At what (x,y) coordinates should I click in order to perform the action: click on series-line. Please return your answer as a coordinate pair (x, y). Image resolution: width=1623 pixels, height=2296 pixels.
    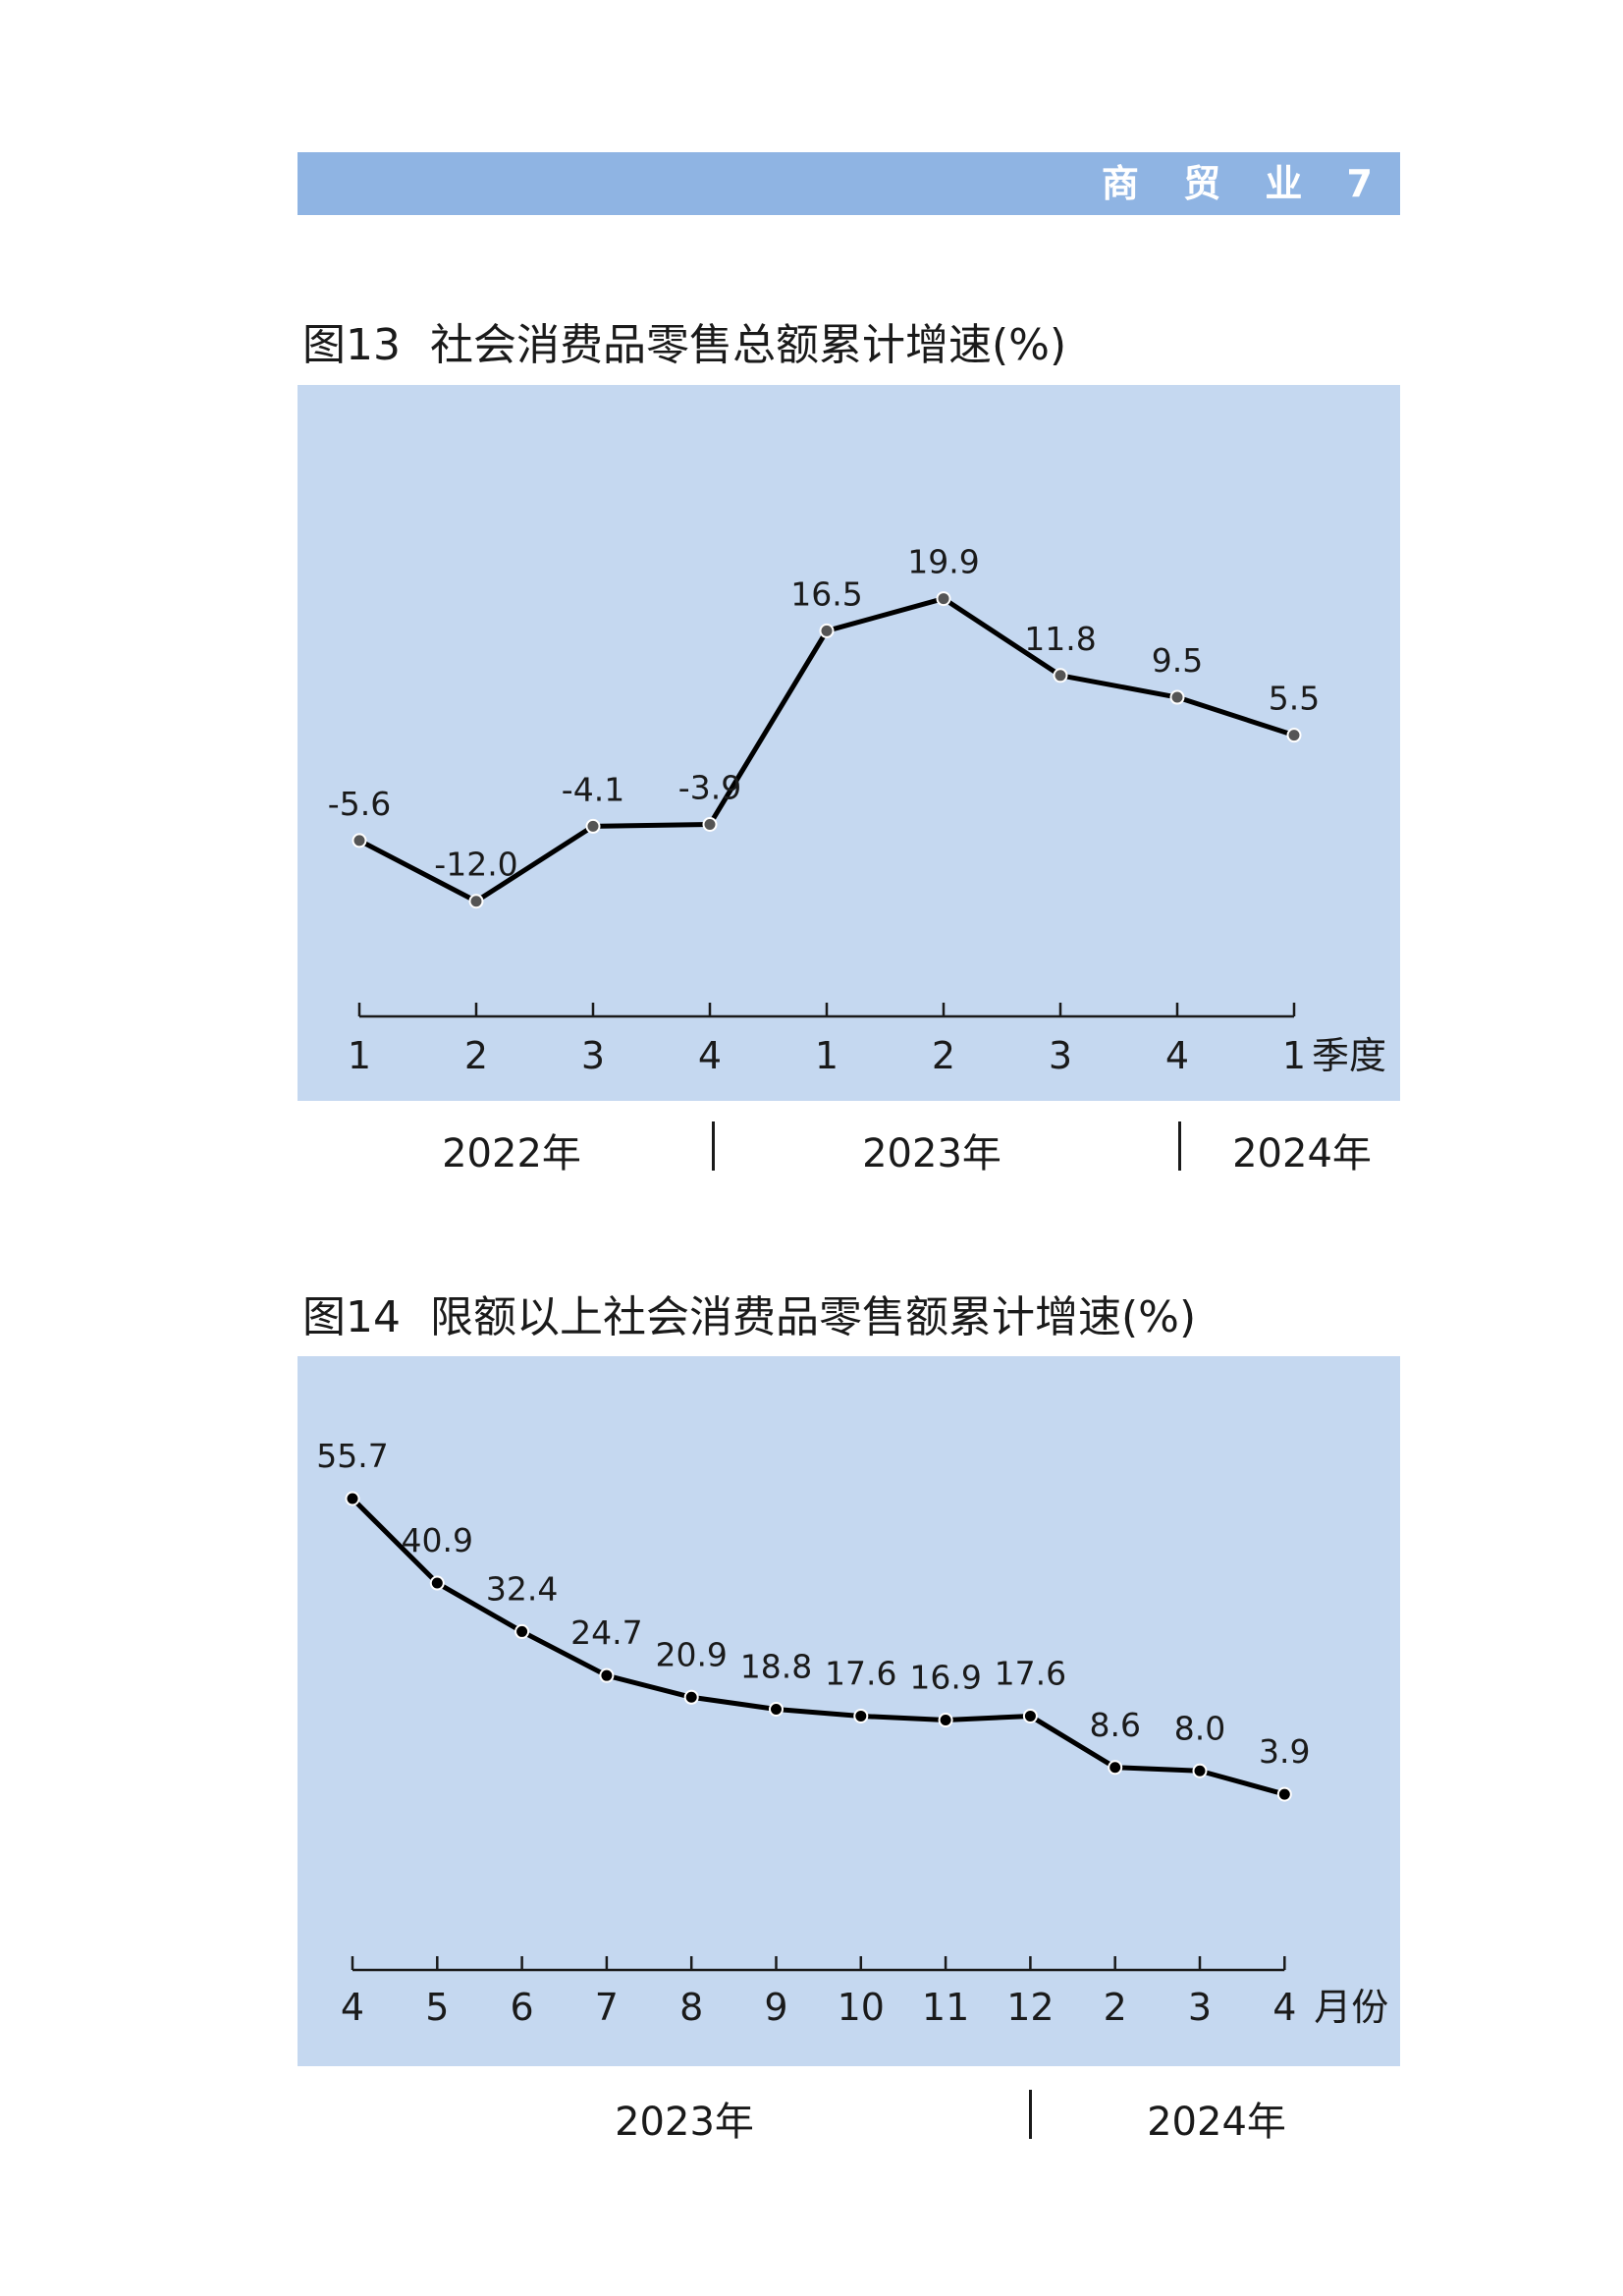
    Looking at the image, I should click on (818, 1647).